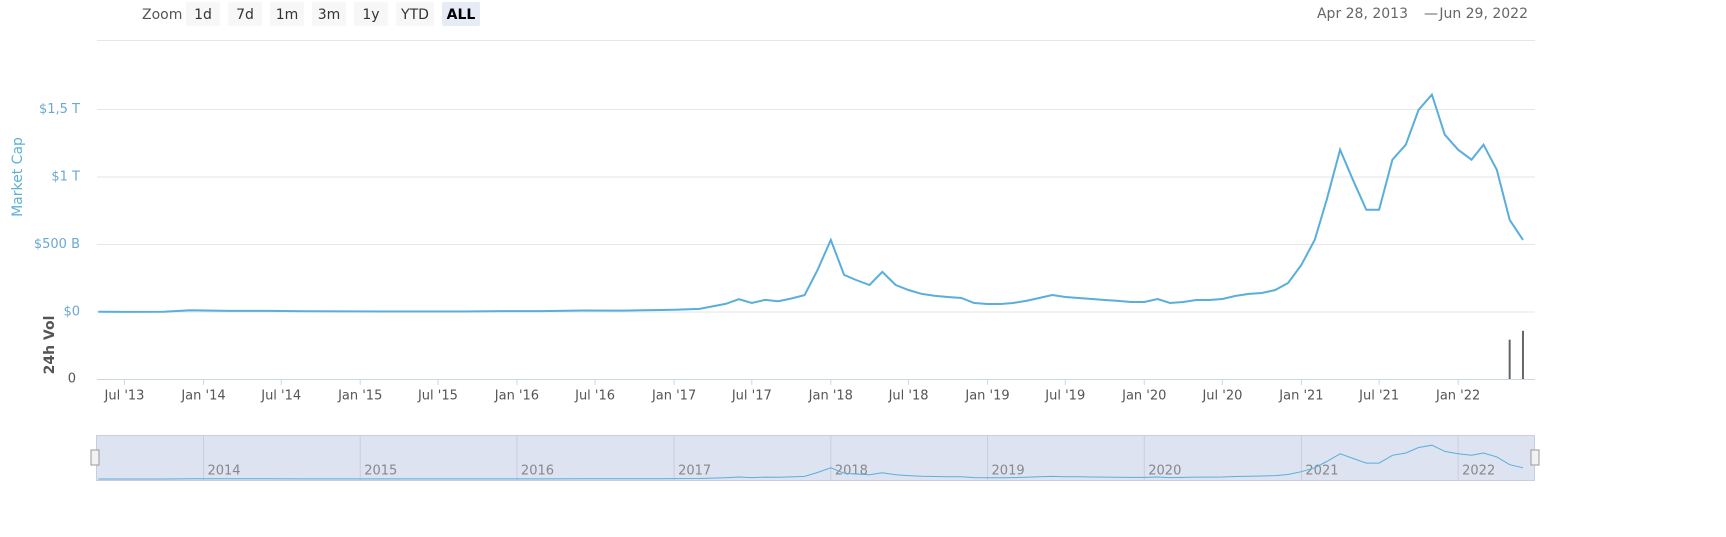 The image size is (1726, 537). Describe the element at coordinates (851, 471) in the screenshot. I see `navigator-label: 2018` at that location.